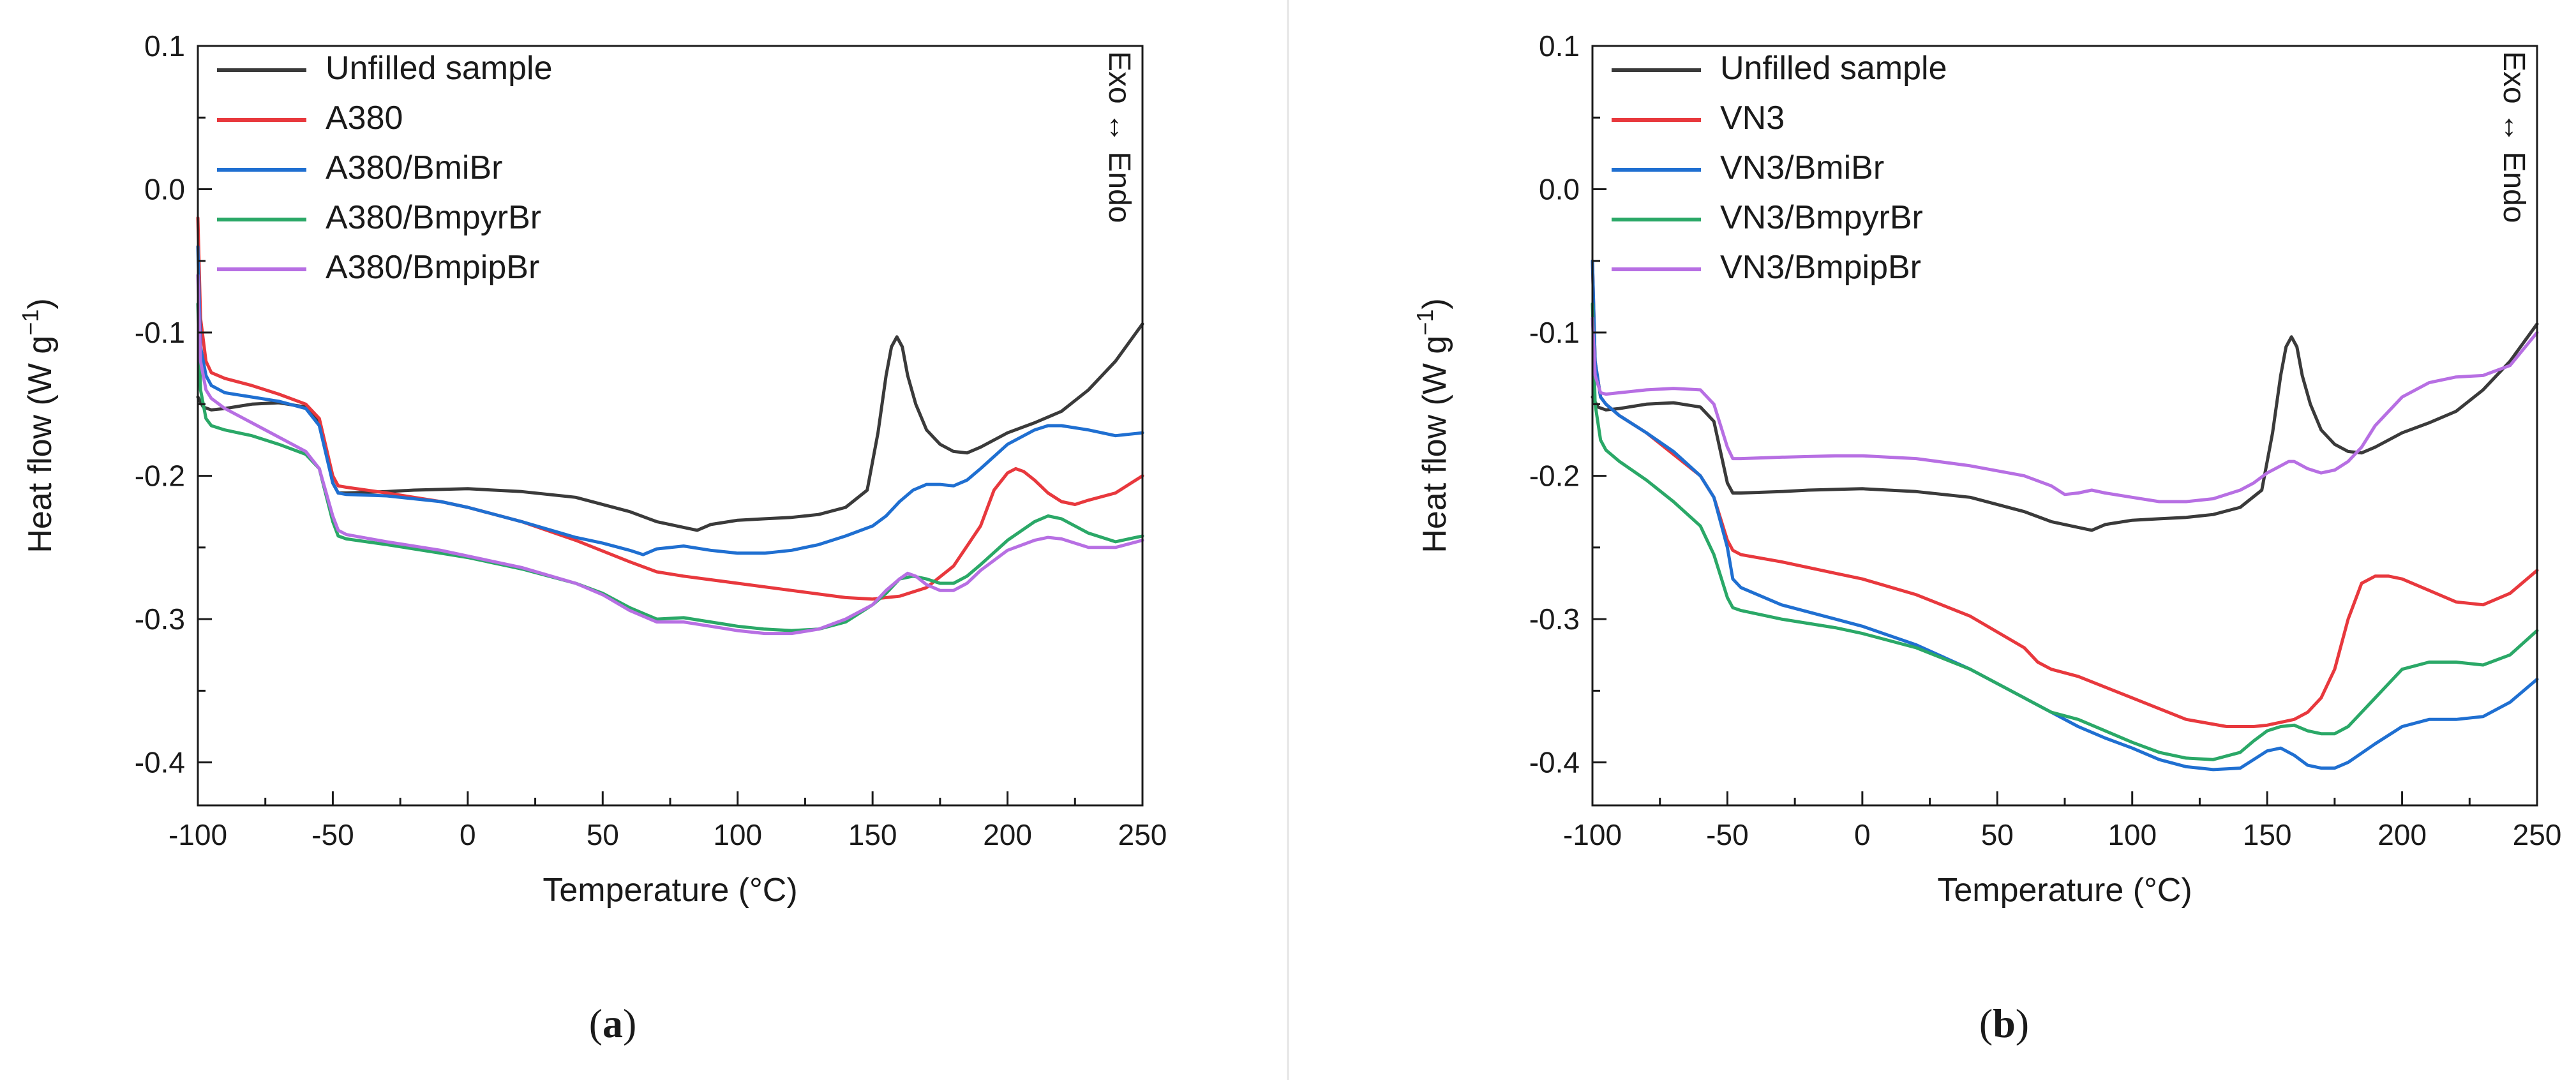 This screenshot has height=1083, width=2576. Describe the element at coordinates (1986, 1024) in the screenshot. I see `panel-label-open-b: (` at that location.